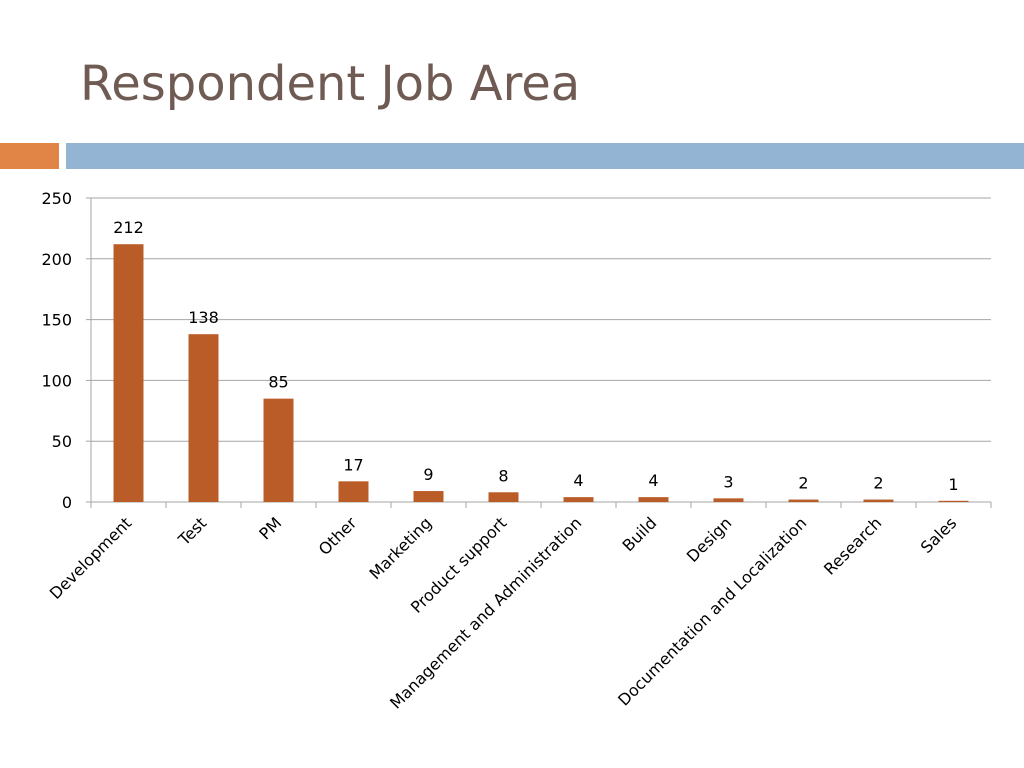 The width and height of the screenshot is (1024, 768). Describe the element at coordinates (541, 504) in the screenshot. I see `x-axis` at that location.